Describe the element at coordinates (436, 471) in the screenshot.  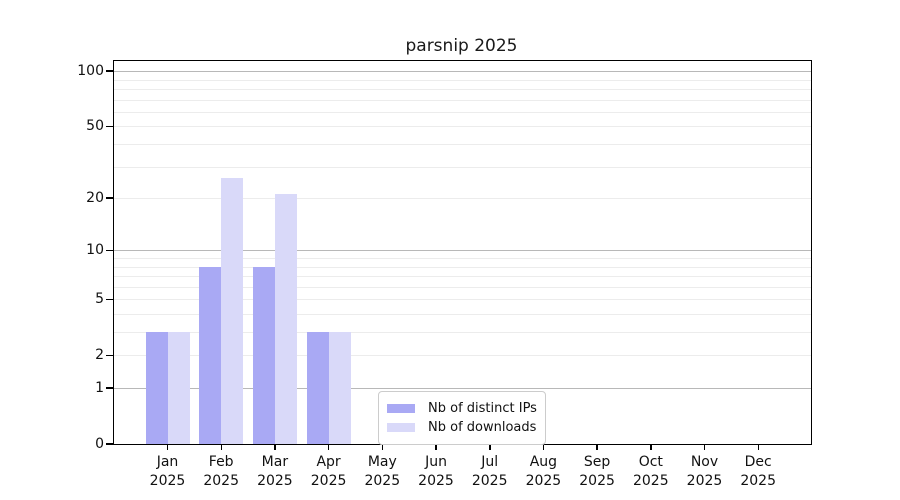
I see `x-tick-label: Jun 2025` at that location.